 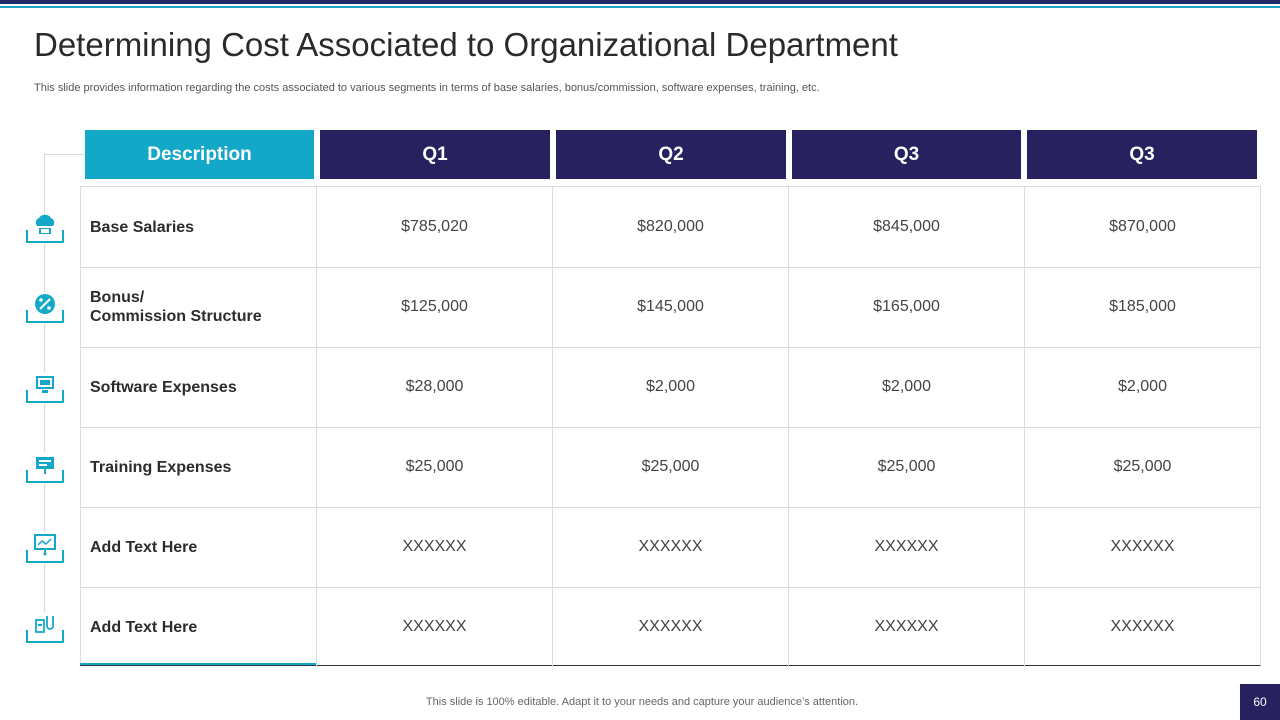 I want to click on row-label: Bonus/Commission Structure, so click(x=198, y=307).